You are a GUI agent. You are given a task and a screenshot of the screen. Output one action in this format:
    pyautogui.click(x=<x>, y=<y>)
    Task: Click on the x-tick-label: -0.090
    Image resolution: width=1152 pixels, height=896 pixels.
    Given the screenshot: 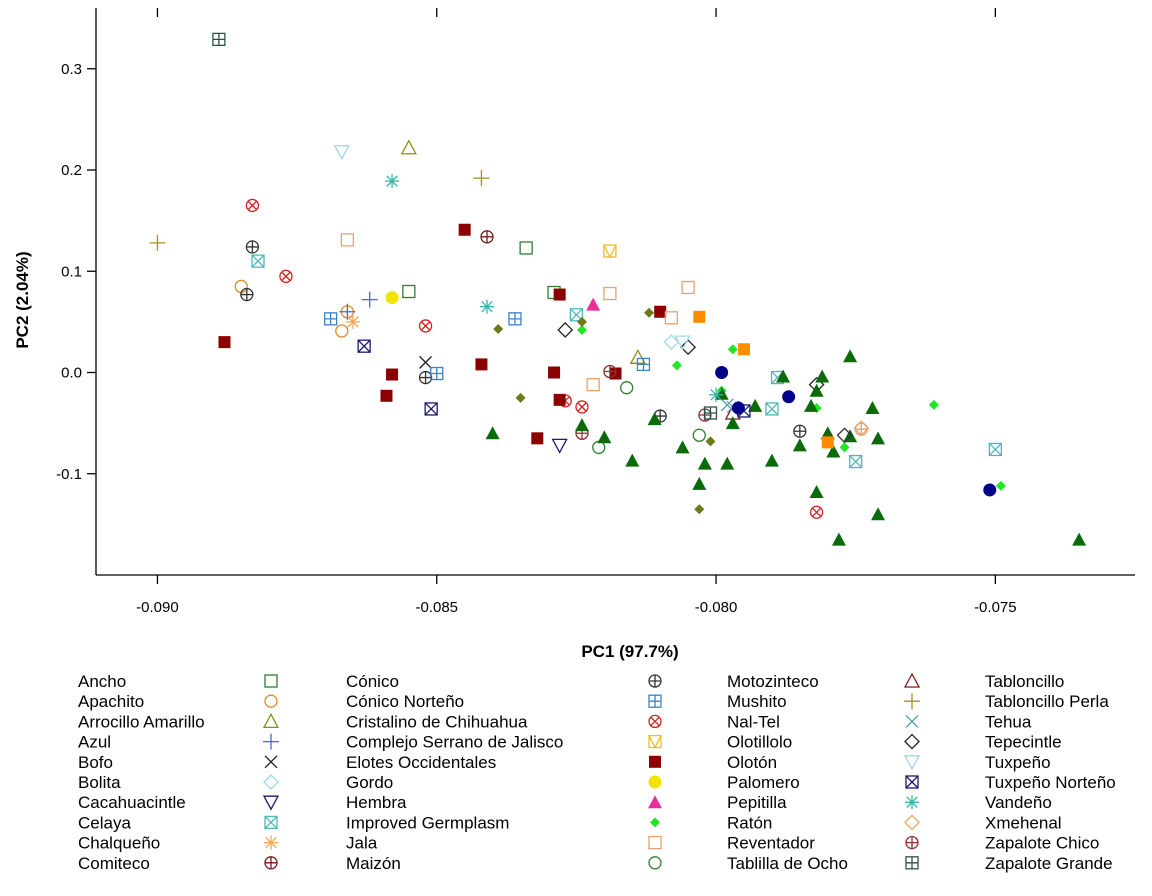 What is the action you would take?
    pyautogui.click(x=157, y=607)
    